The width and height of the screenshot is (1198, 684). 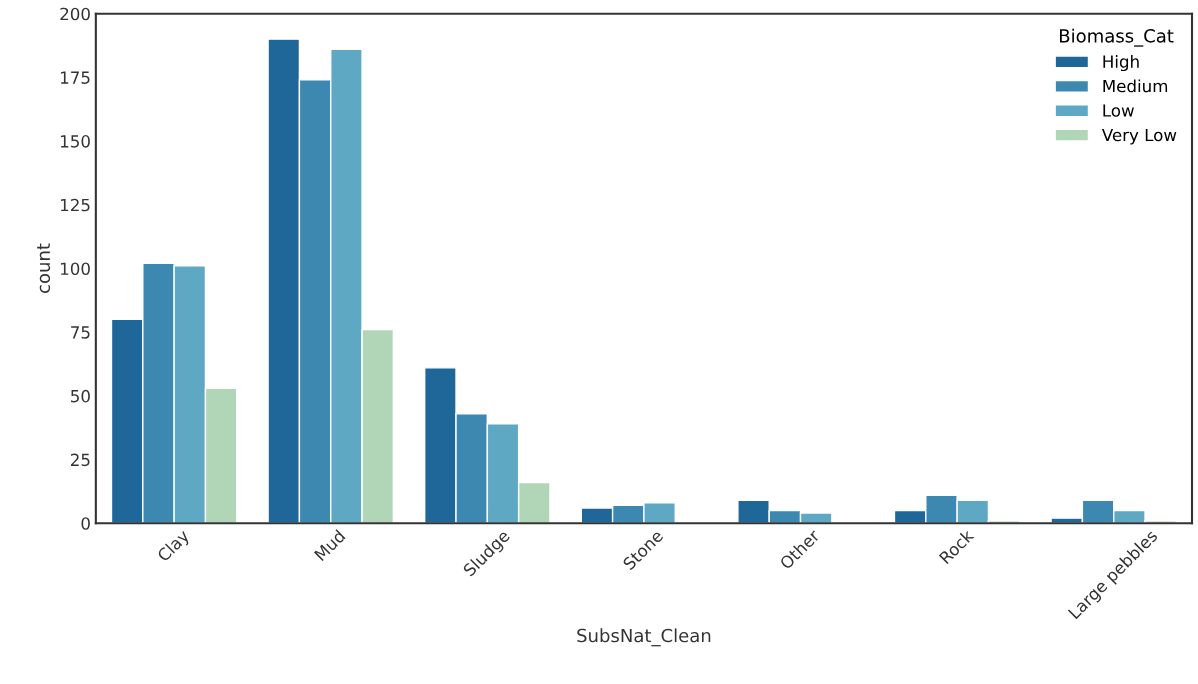 I want to click on legend-label: Medium, so click(x=1135, y=86).